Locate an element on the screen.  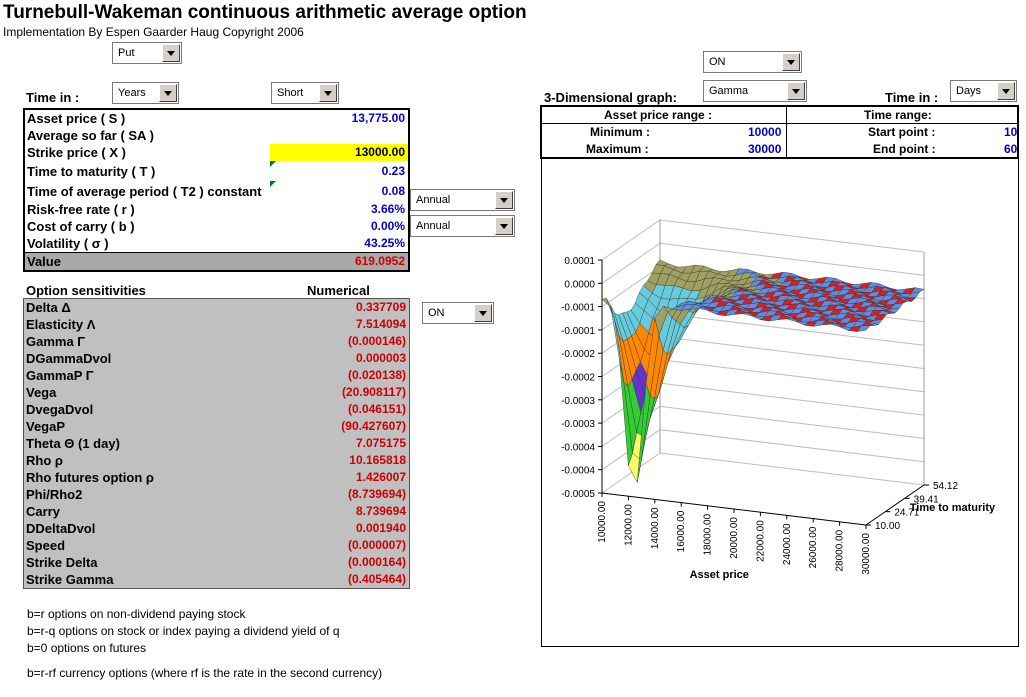
graph-time-unit-dropdown: Days is located at coordinates (983, 91).